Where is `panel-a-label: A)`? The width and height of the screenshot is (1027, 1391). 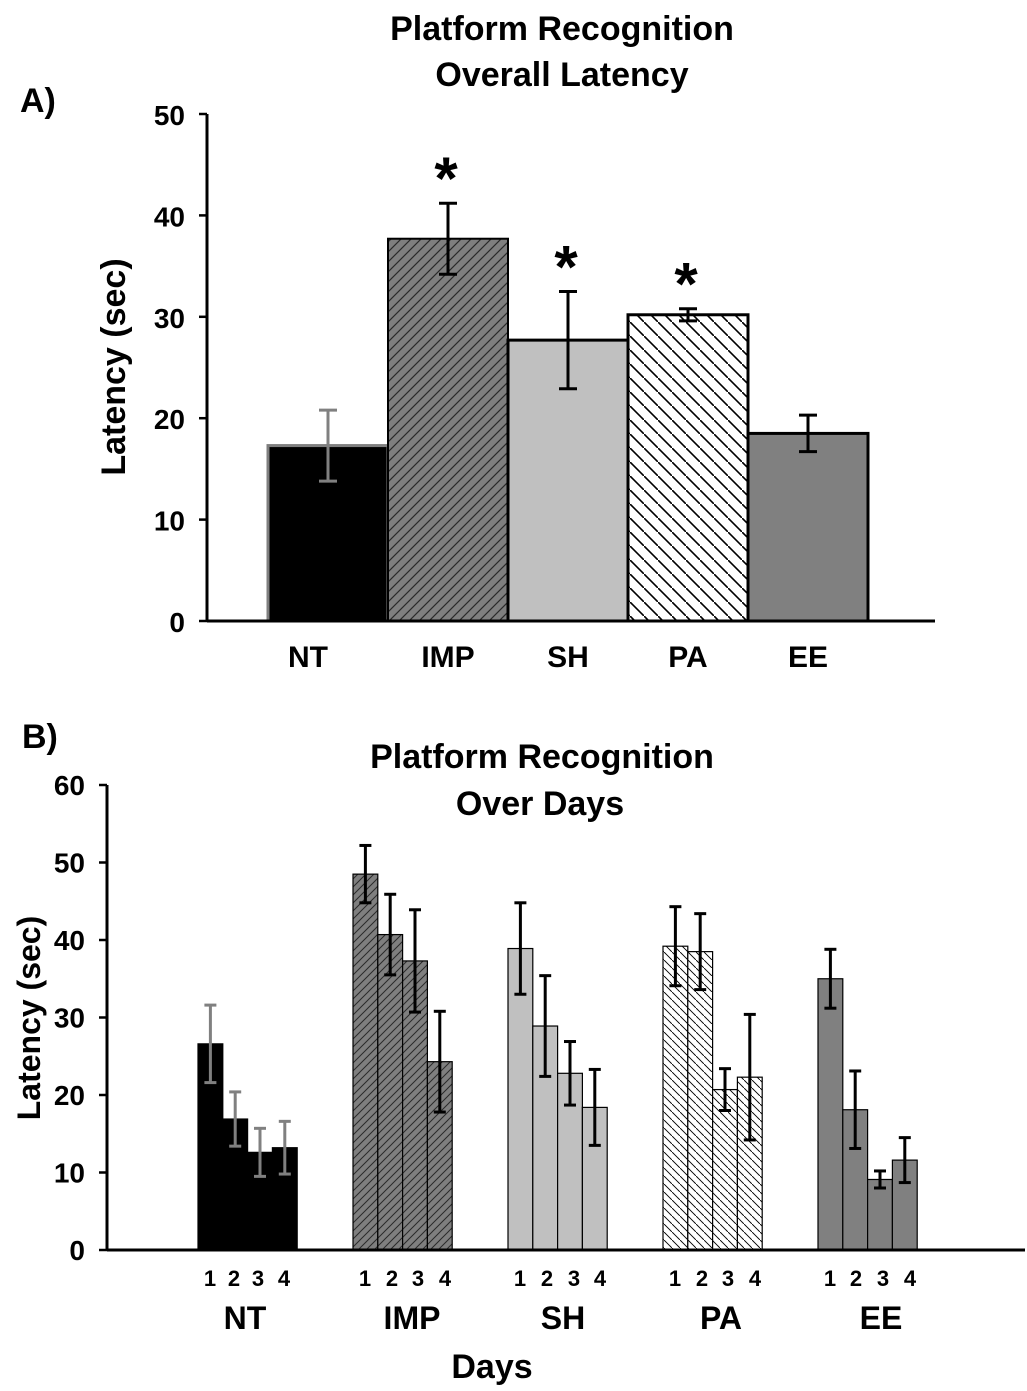 panel-a-label: A) is located at coordinates (38, 101).